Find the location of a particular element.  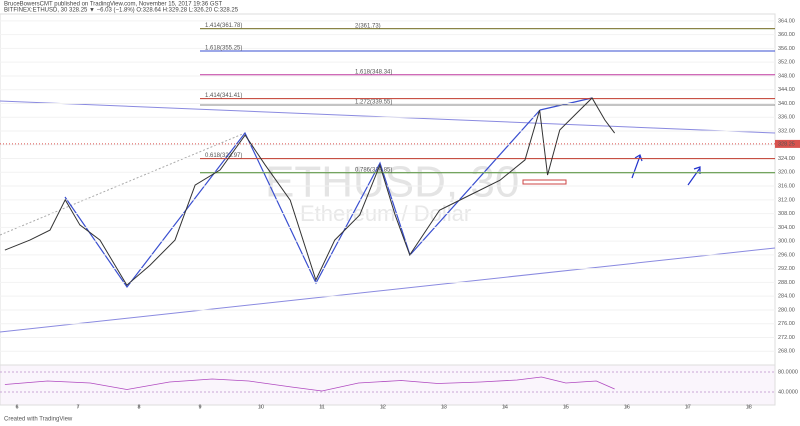

y-tick-label: 312.00 is located at coordinates (786, 200).